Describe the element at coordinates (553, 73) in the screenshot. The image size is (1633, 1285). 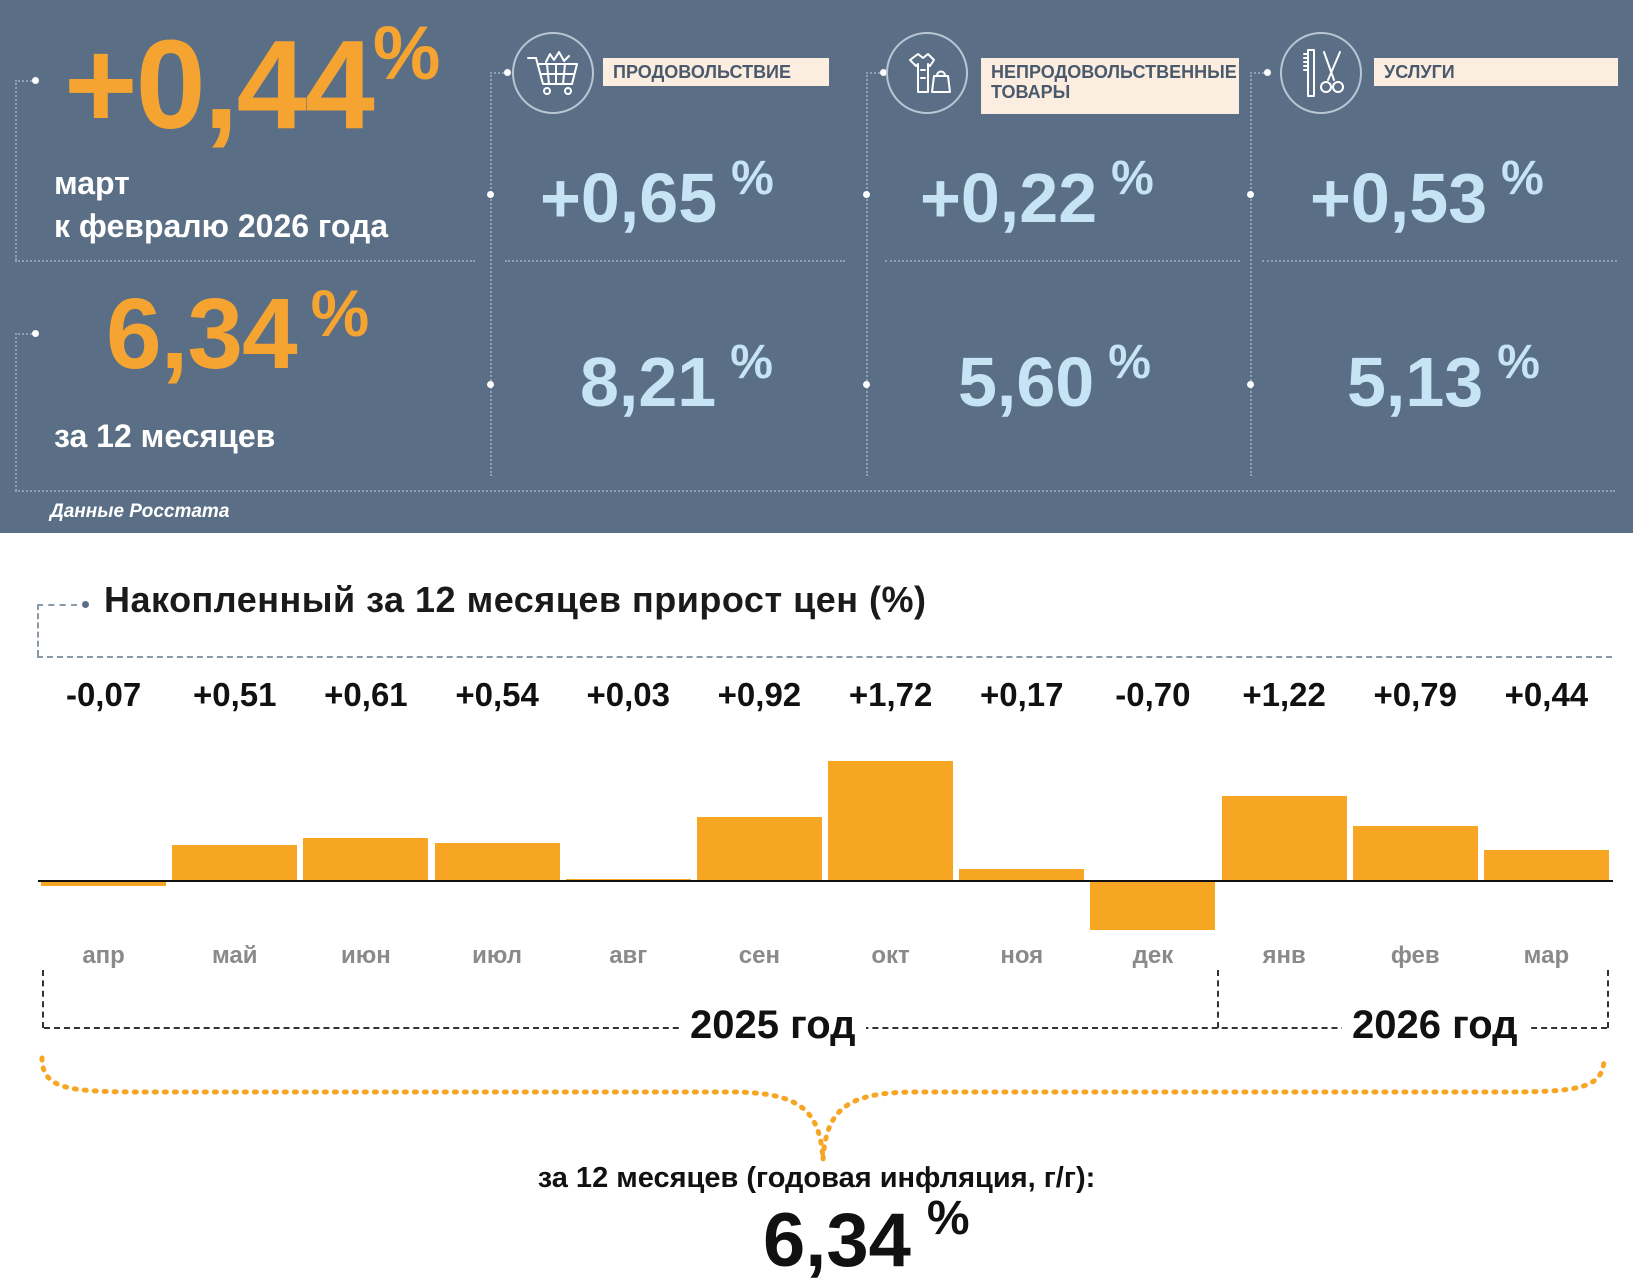
I see `shopping-cart-icon` at that location.